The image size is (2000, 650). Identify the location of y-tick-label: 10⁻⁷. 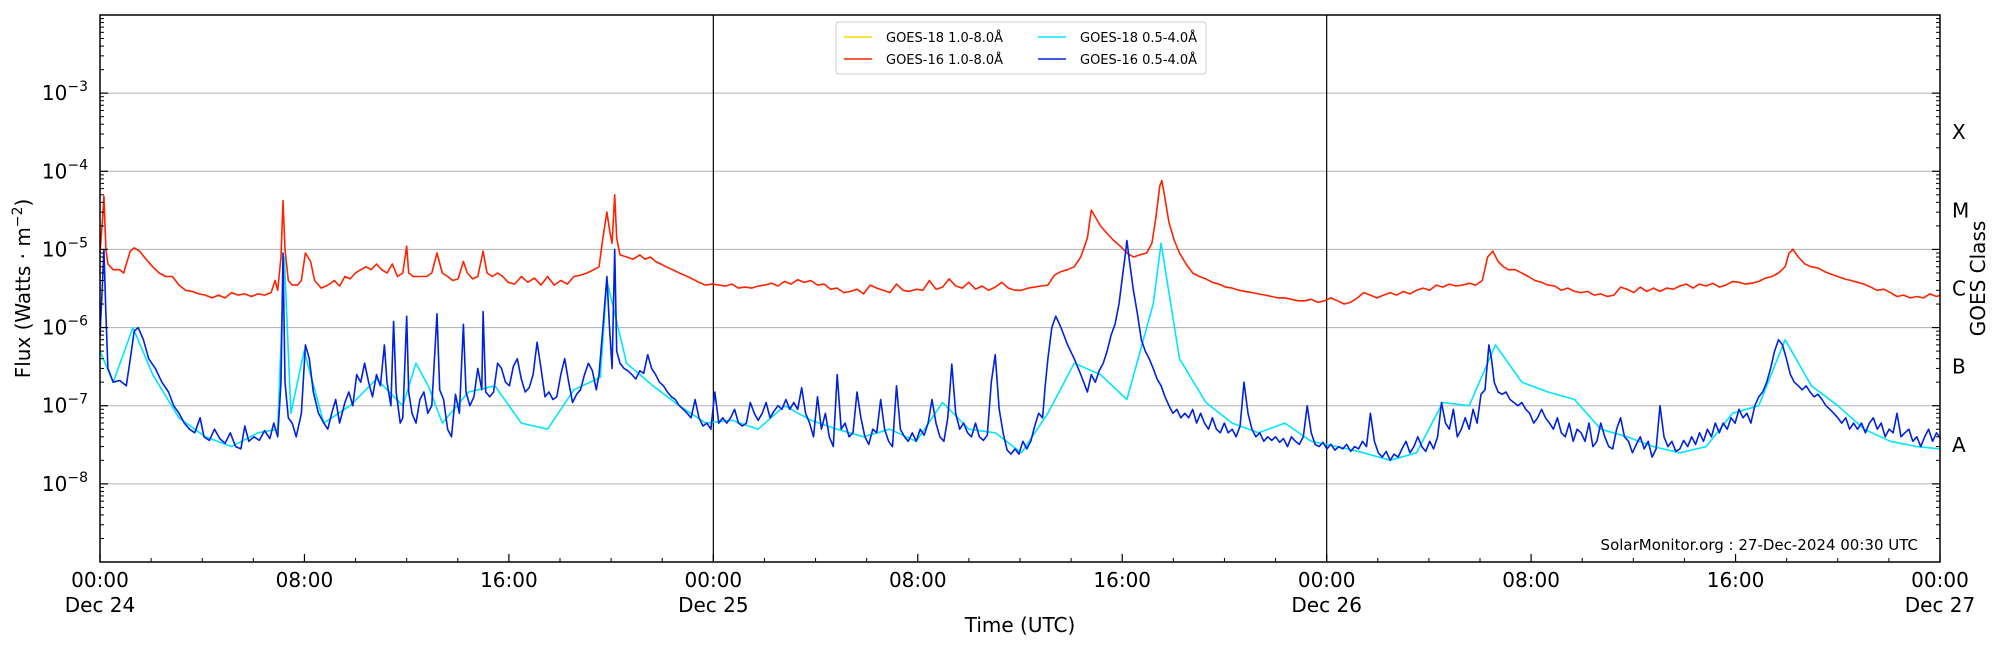
(65, 405).